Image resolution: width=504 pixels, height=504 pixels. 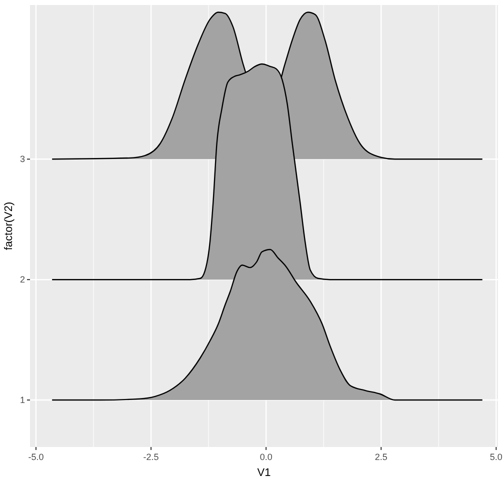 What do you see at coordinates (36, 457) in the screenshot?
I see `x-tick-label: -5.0` at bounding box center [36, 457].